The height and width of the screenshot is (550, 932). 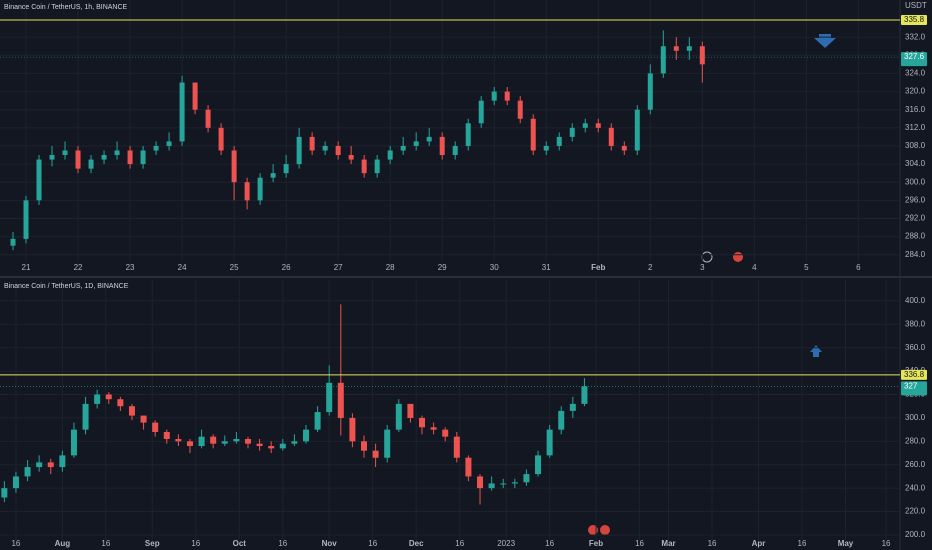 What do you see at coordinates (915, 464) in the screenshot?
I see `y-tick-label: 260.0` at bounding box center [915, 464].